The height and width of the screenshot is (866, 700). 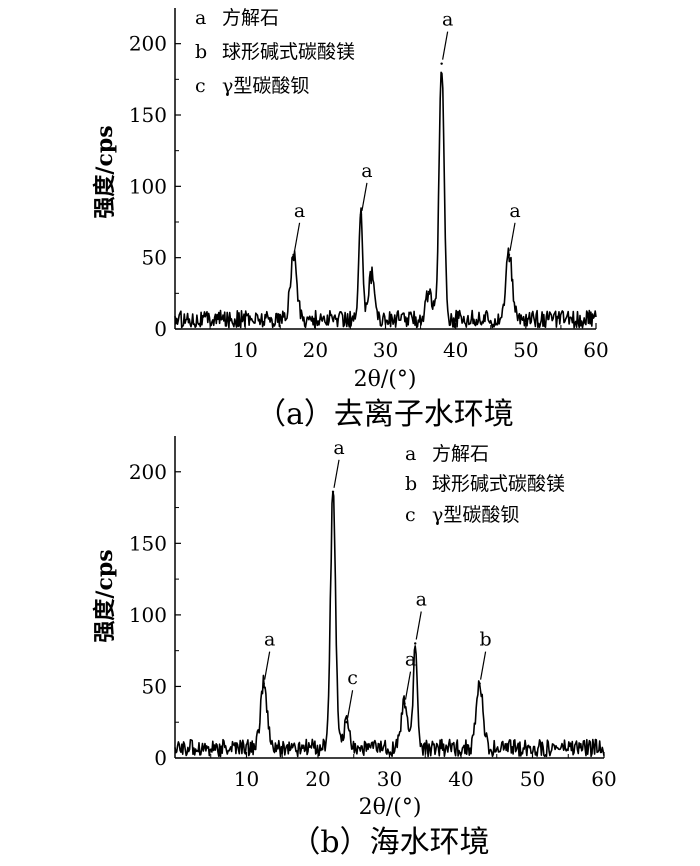 What do you see at coordinates (385, 414) in the screenshot?
I see `caption: （a）去离子水环境` at bounding box center [385, 414].